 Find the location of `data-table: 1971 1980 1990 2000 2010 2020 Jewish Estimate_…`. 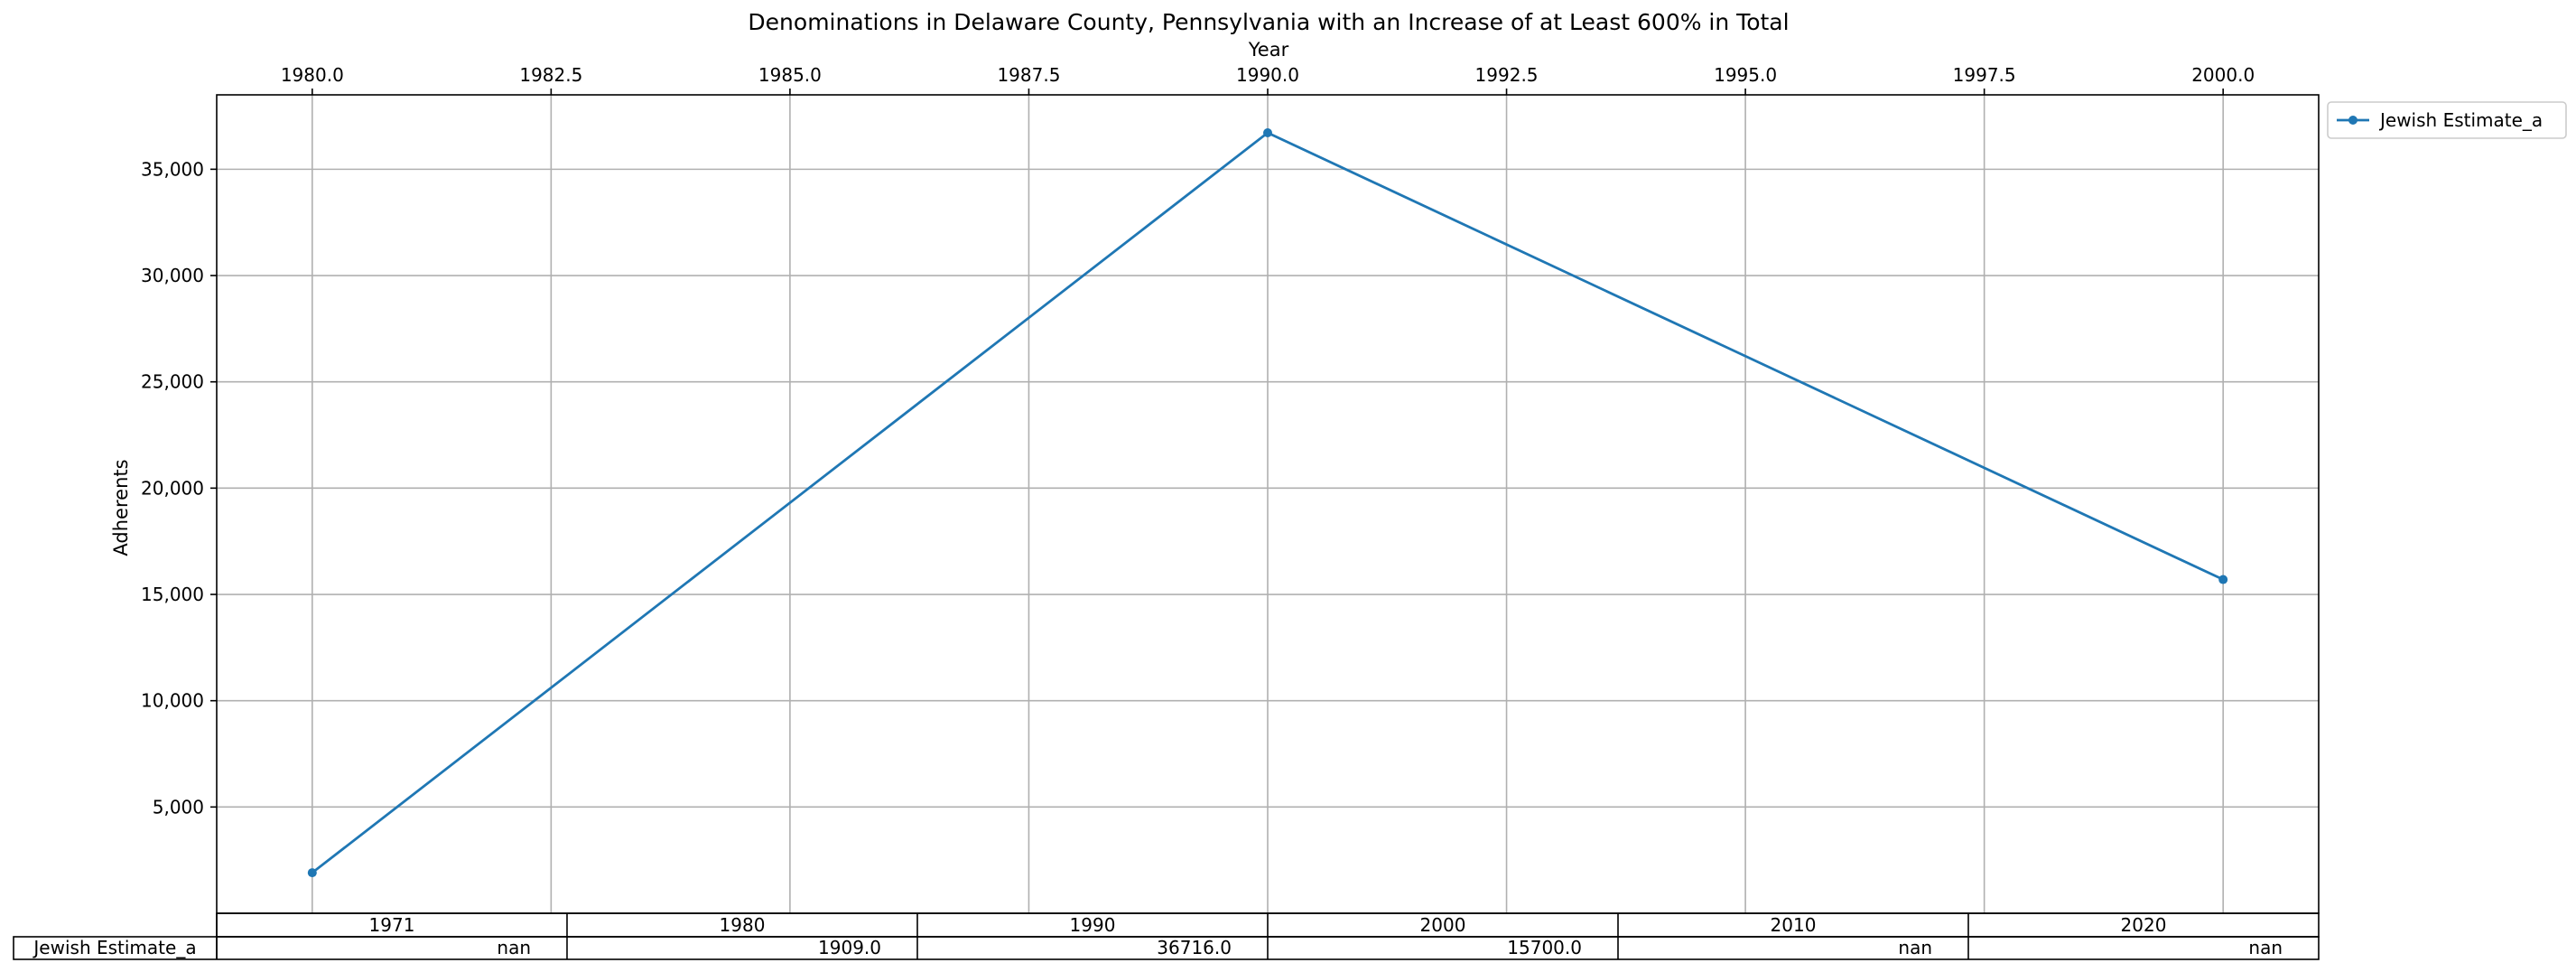

data-table: 1971 1980 1990 2000 2010 2020 Jewish Estimate_… is located at coordinates (1166, 936).